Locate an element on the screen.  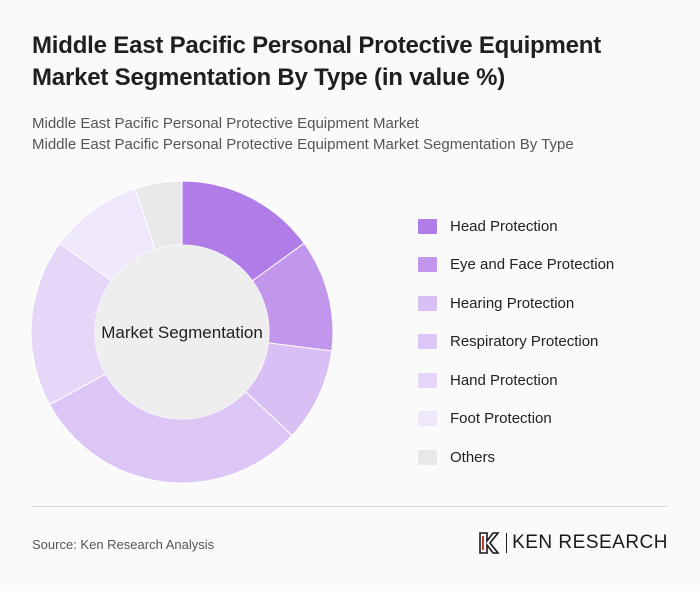
legend-label: Hand Protection is located at coordinates (504, 380).